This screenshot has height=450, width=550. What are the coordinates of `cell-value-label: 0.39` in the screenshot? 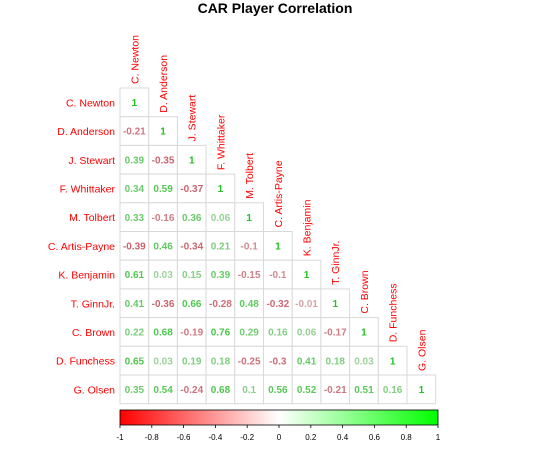 It's located at (221, 275).